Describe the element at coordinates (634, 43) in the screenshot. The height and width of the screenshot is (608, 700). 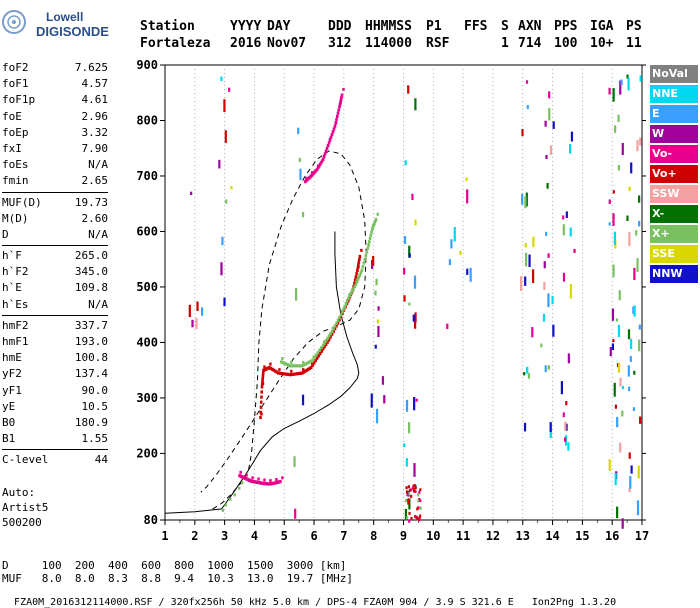
I see `header-value-ps: 11` at that location.